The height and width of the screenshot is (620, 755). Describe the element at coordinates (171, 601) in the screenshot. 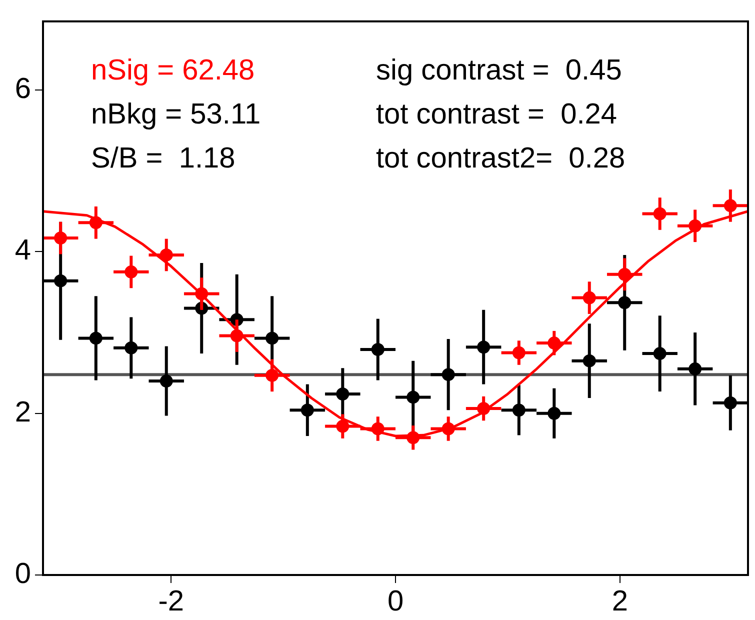

I see `x-tick-label: -2` at that location.